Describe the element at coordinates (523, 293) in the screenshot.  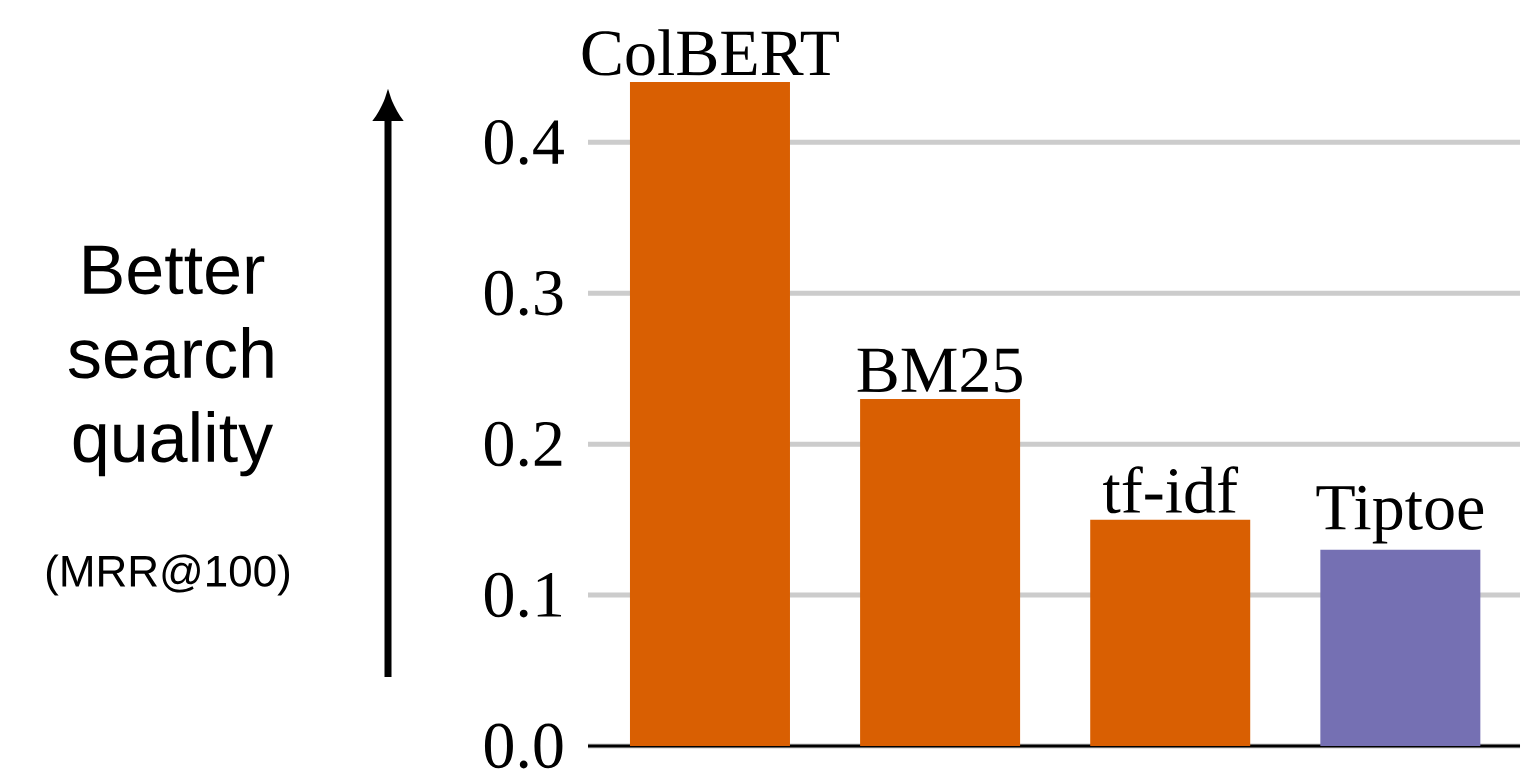
I see `y-tick-label: 0.3` at that location.